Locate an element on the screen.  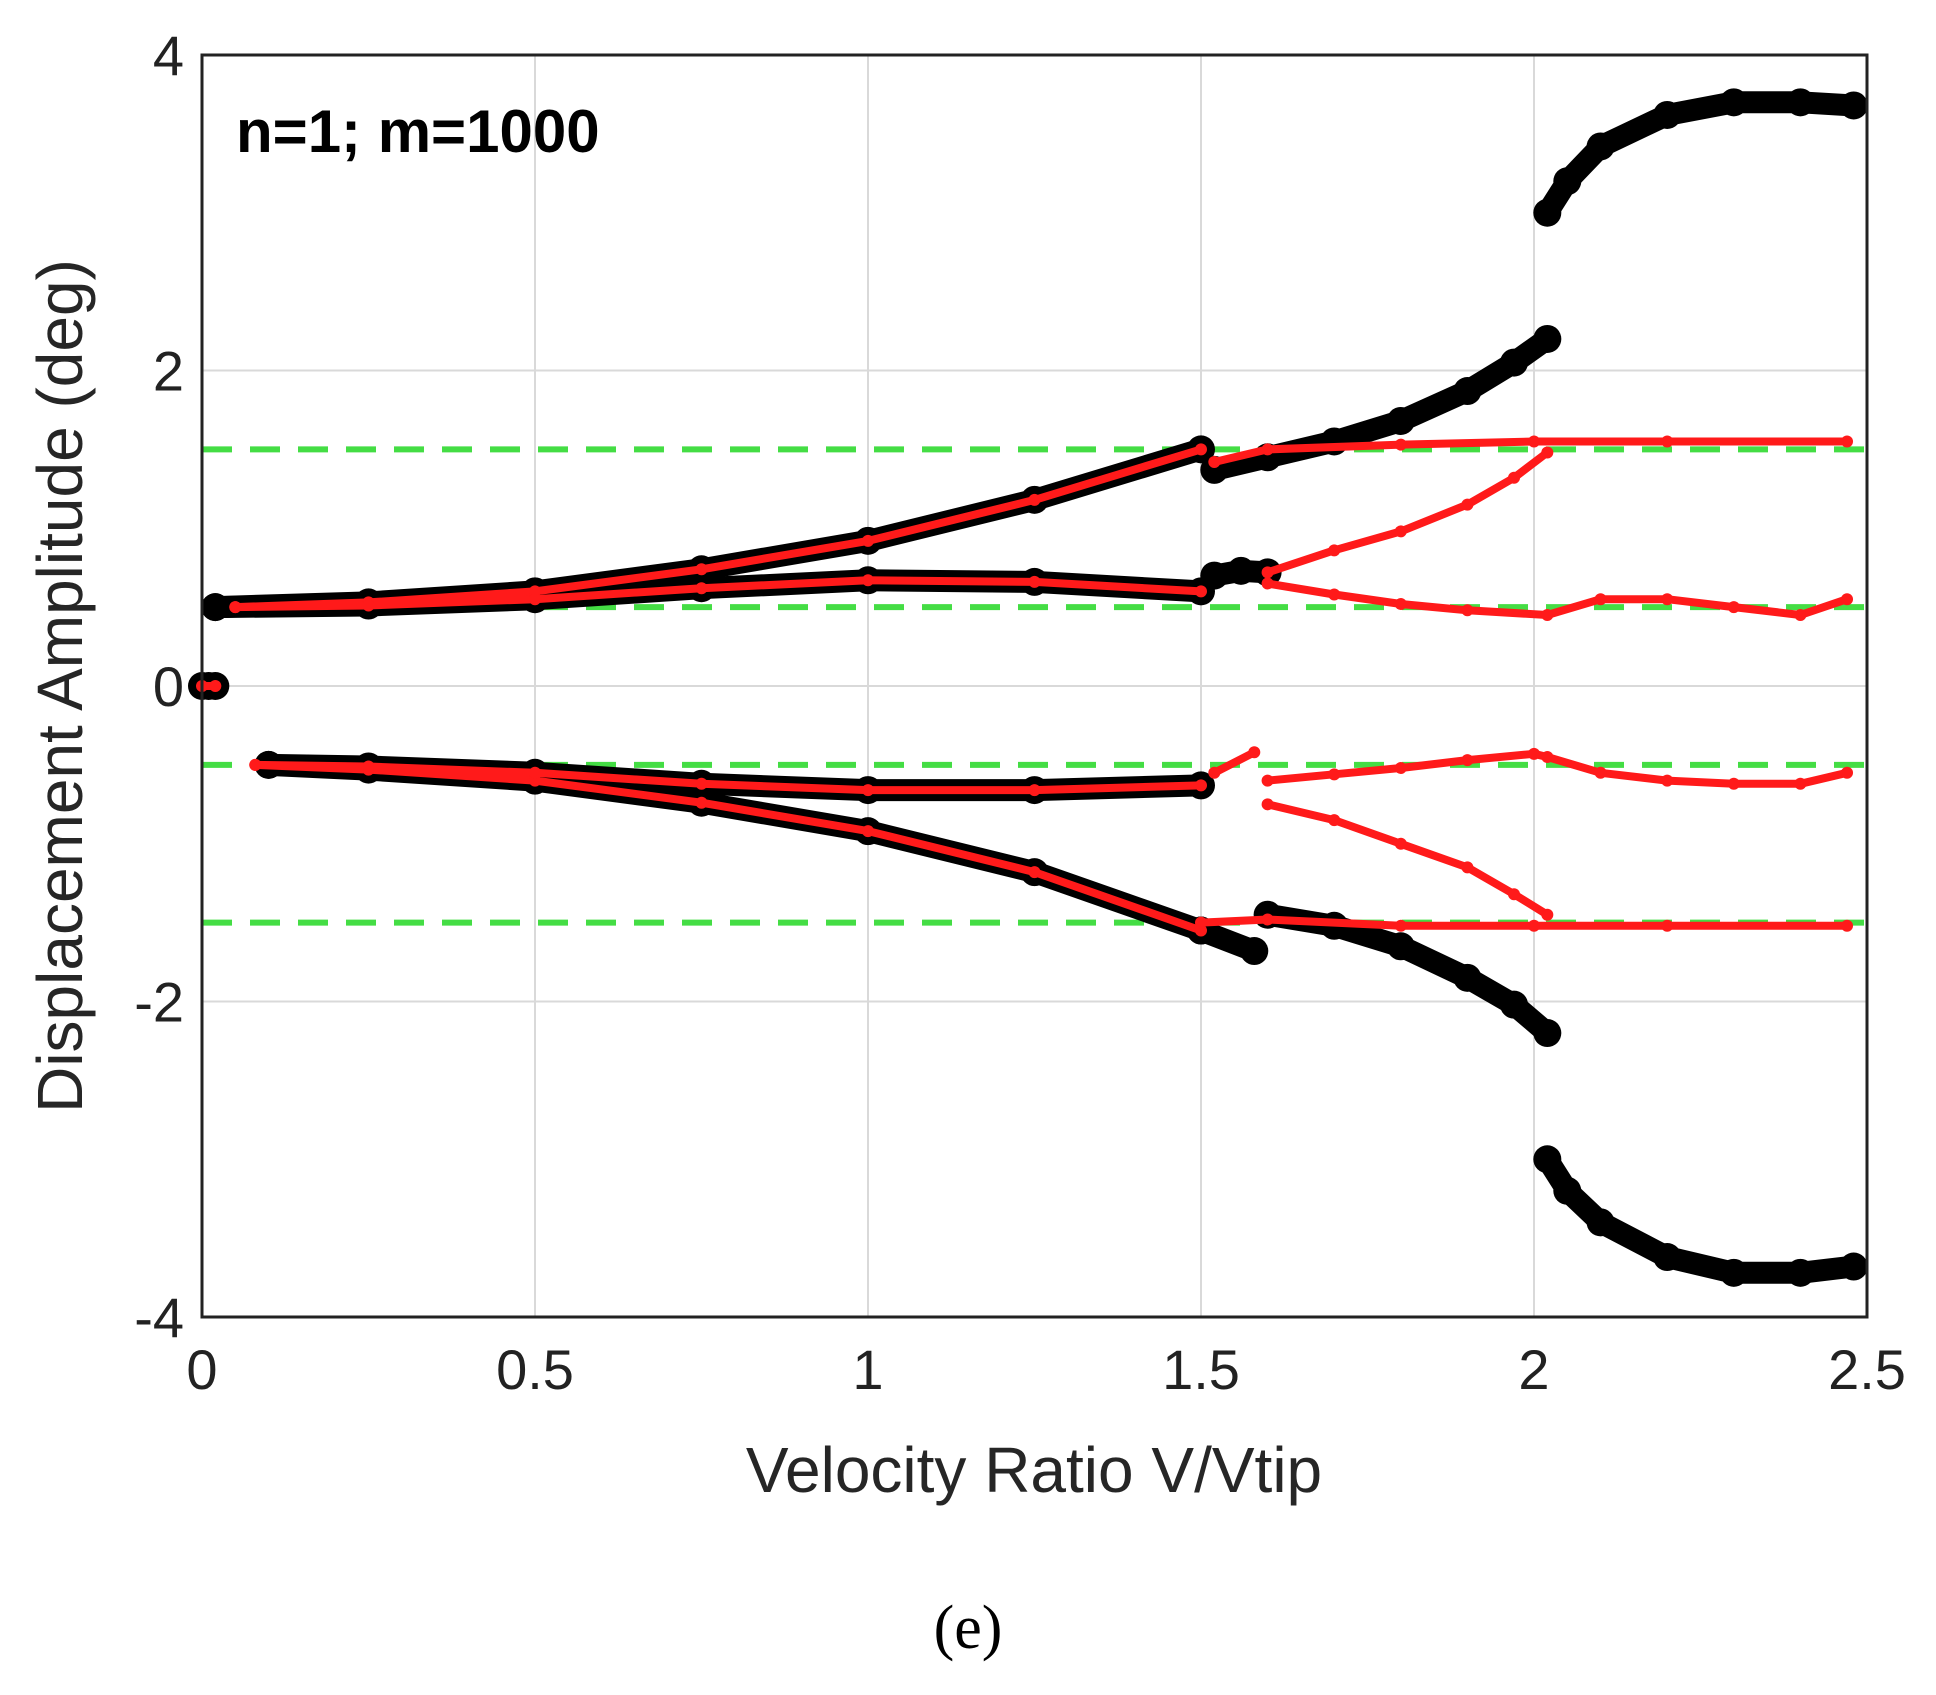
annotation: n=1; m=1000 is located at coordinates (418, 131).